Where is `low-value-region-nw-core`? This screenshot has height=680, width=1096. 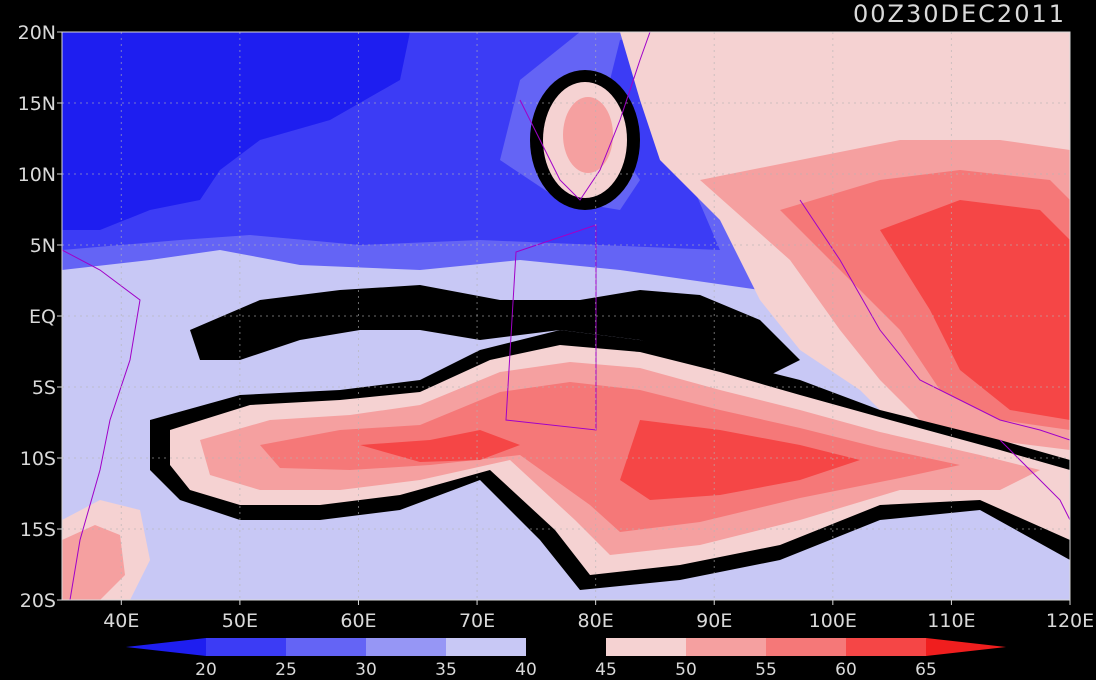 low-value-region-nw-core is located at coordinates (236, 131).